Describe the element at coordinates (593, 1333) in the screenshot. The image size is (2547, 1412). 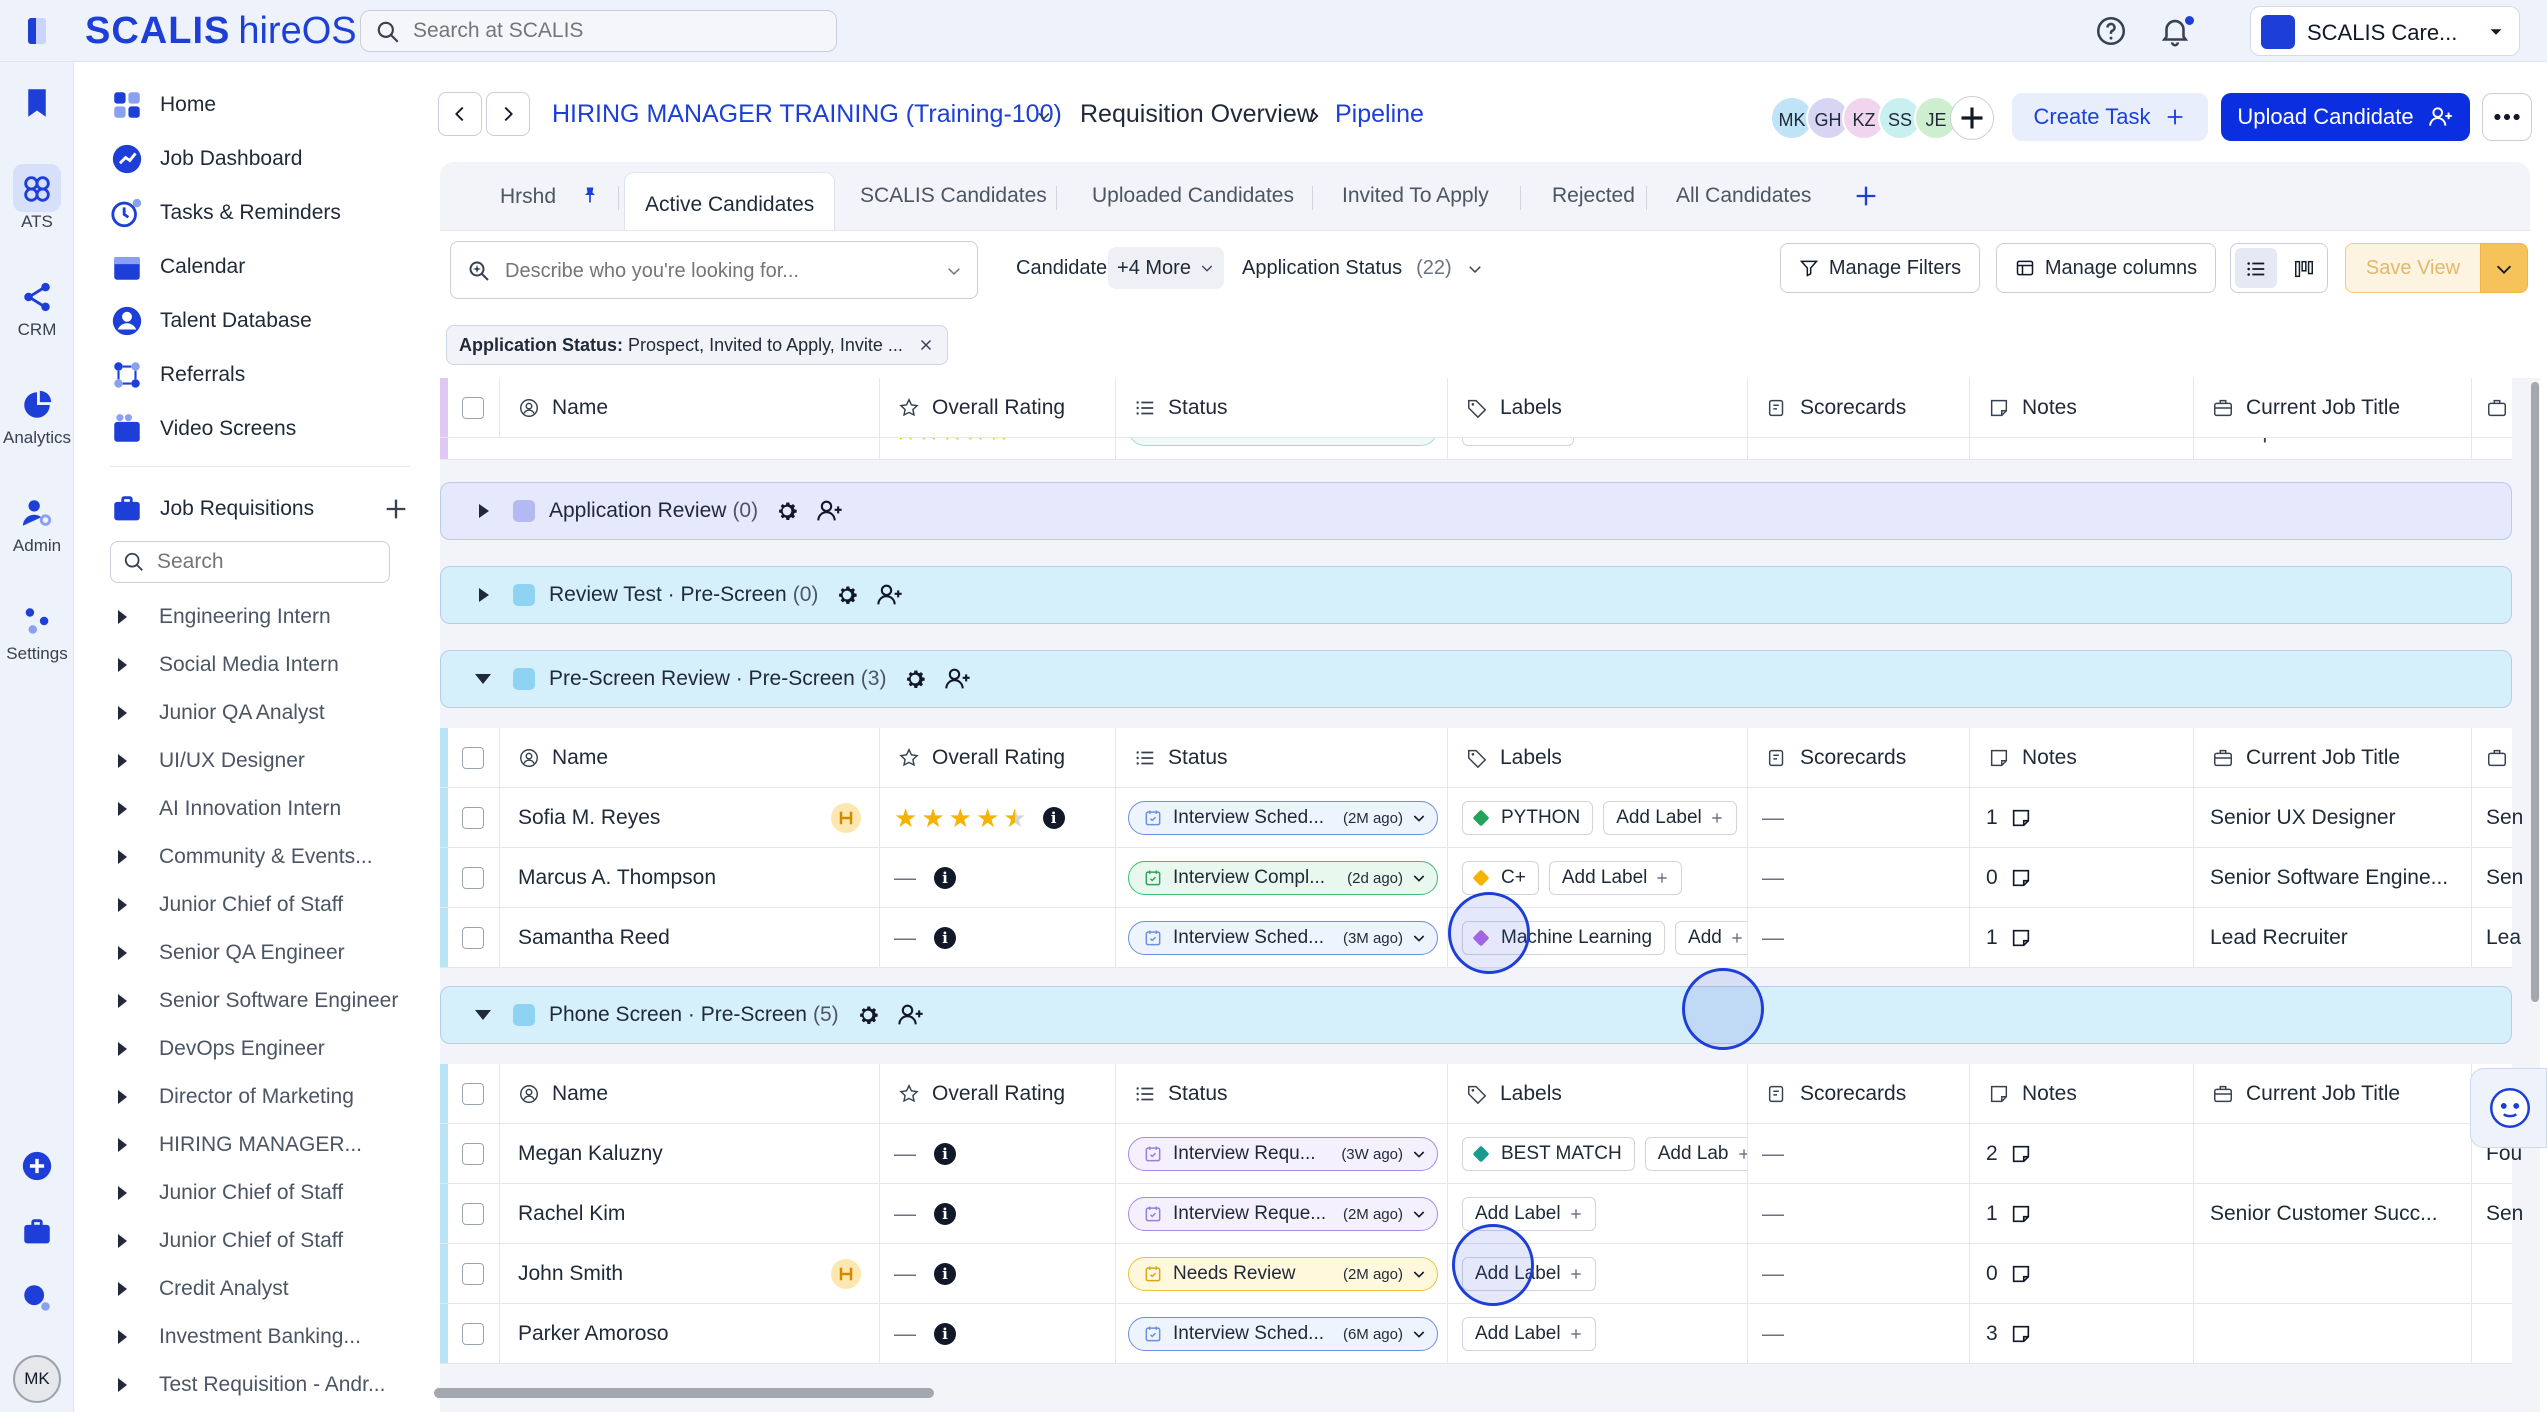
I see `candidate-name: Parker Amoroso` at that location.